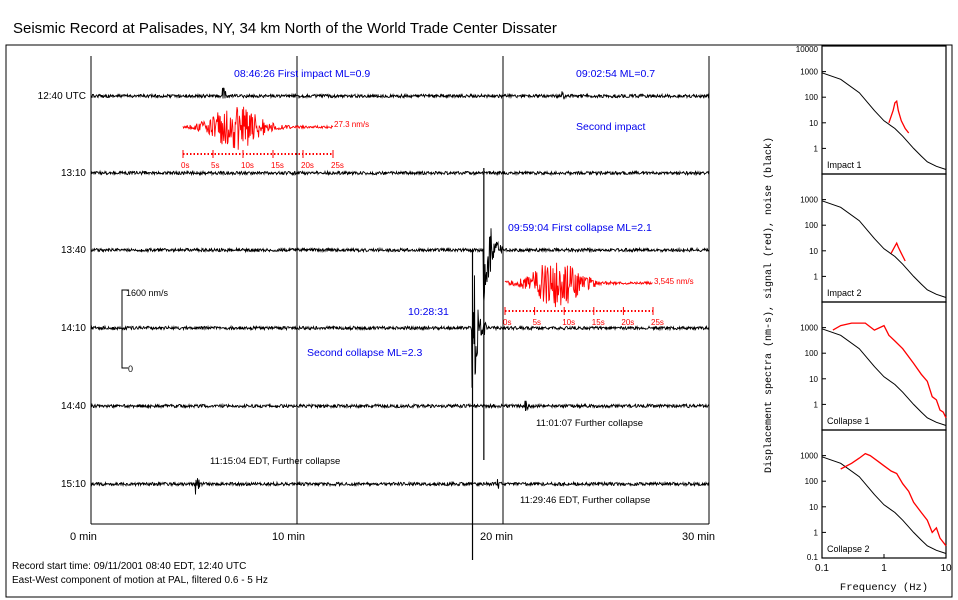  Describe the element at coordinates (813, 507) in the screenshot. I see `spectra-ytick-label-3-2: 10` at that location.